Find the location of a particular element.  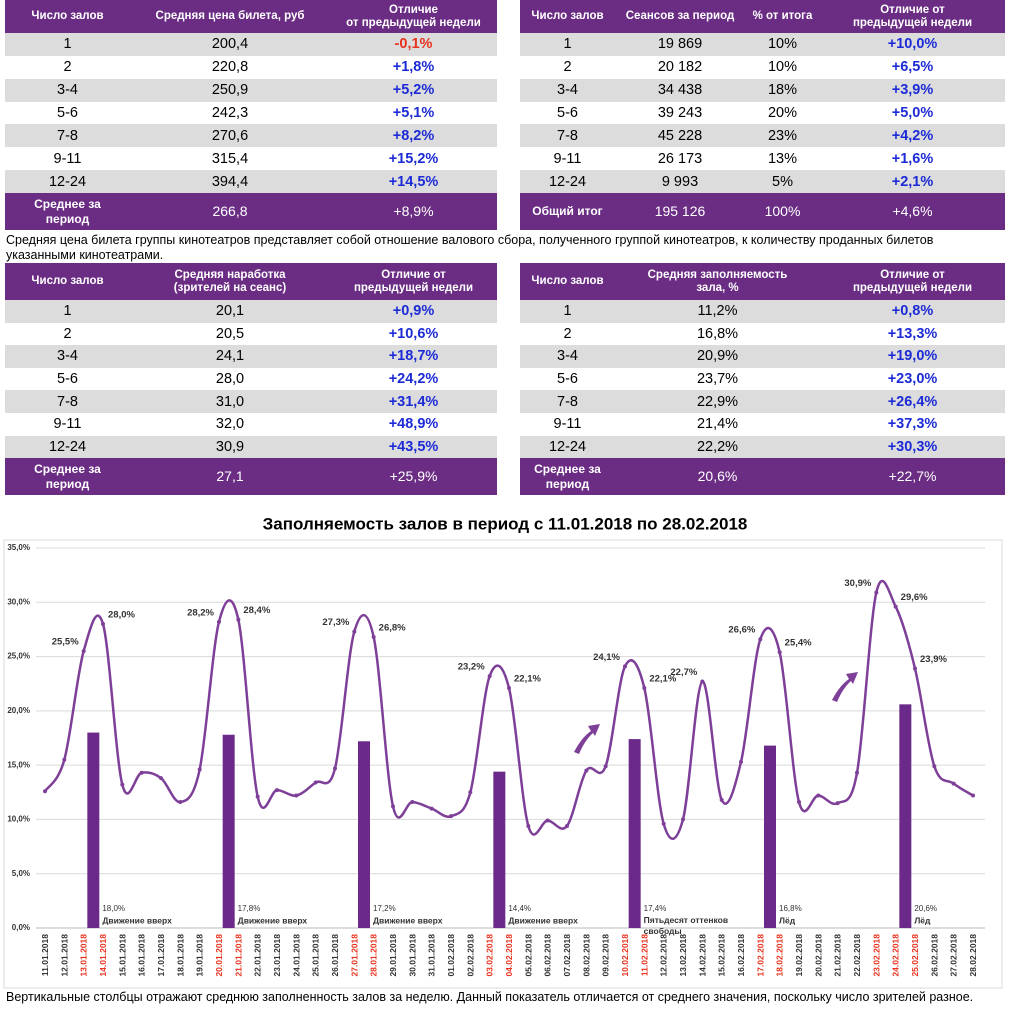

table-row-cell: 9 993 is located at coordinates (680, 182).